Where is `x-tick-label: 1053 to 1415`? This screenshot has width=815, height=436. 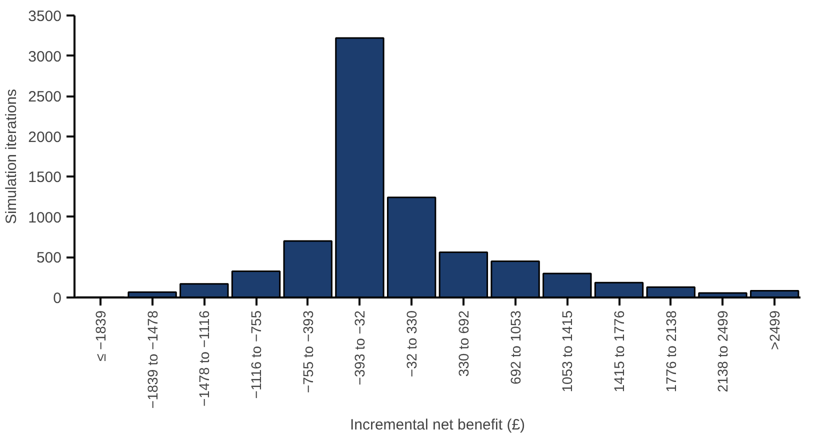
x-tick-label: 1053 to 1415 is located at coordinates (567, 351).